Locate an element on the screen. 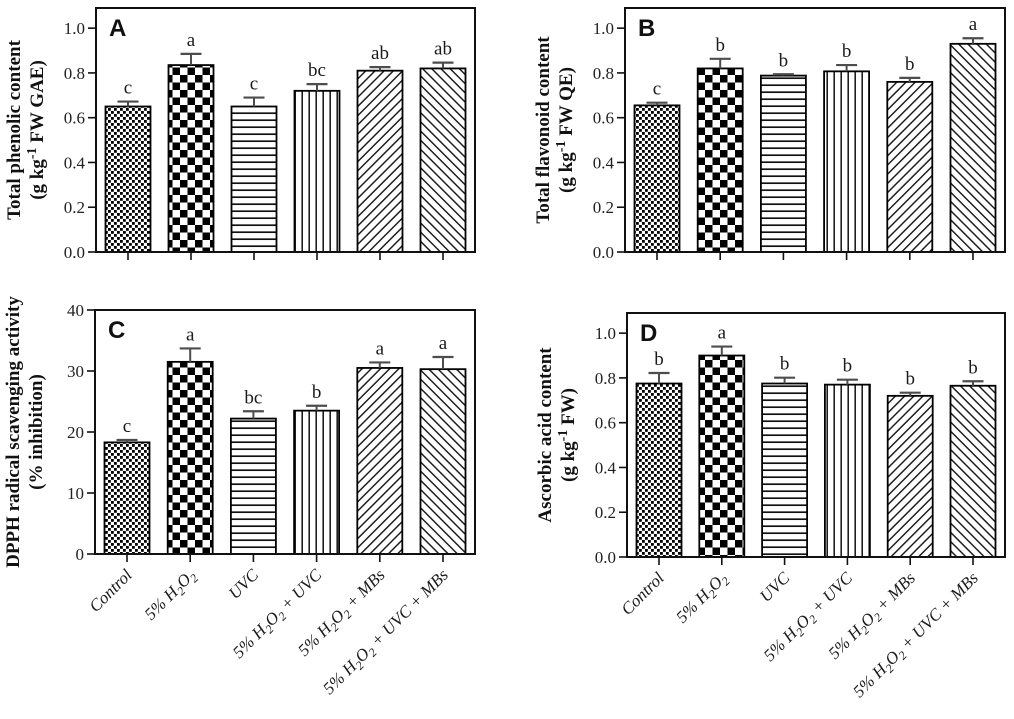 Image resolution: width=1014 pixels, height=719 pixels. bar-A-uvc is located at coordinates (254, 179).